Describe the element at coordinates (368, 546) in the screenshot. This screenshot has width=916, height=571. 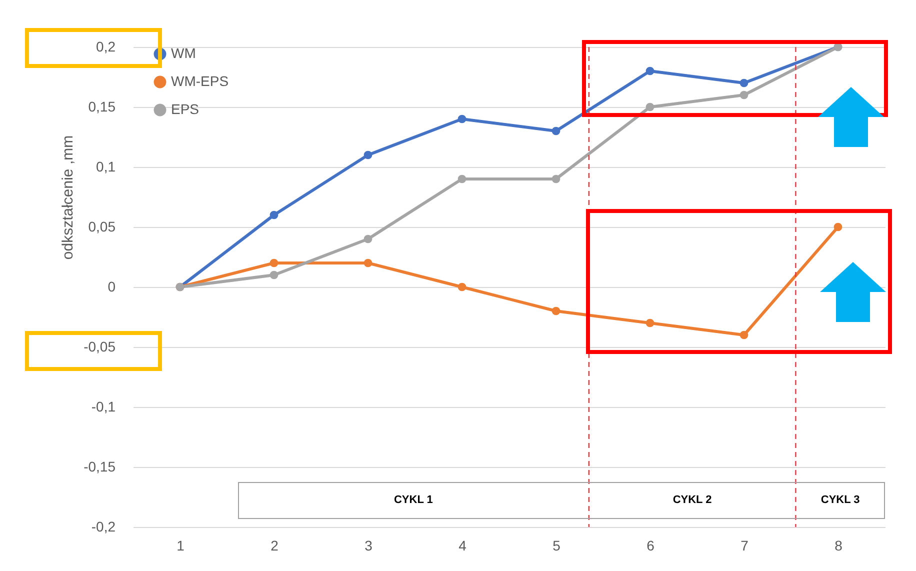
I see `x-tick-label: 3` at that location.